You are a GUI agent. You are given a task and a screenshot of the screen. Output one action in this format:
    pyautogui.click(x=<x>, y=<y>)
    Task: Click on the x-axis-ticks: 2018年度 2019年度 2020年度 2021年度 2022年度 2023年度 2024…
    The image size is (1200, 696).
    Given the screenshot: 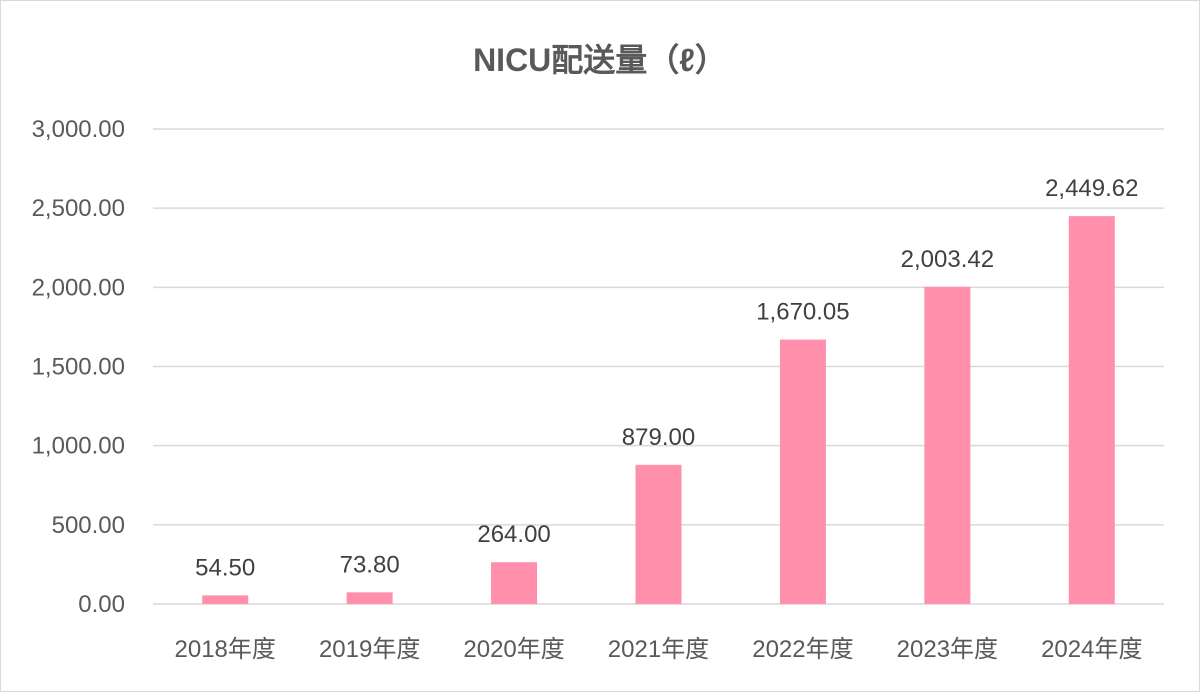 What is the action you would take?
    pyautogui.click(x=659, y=649)
    